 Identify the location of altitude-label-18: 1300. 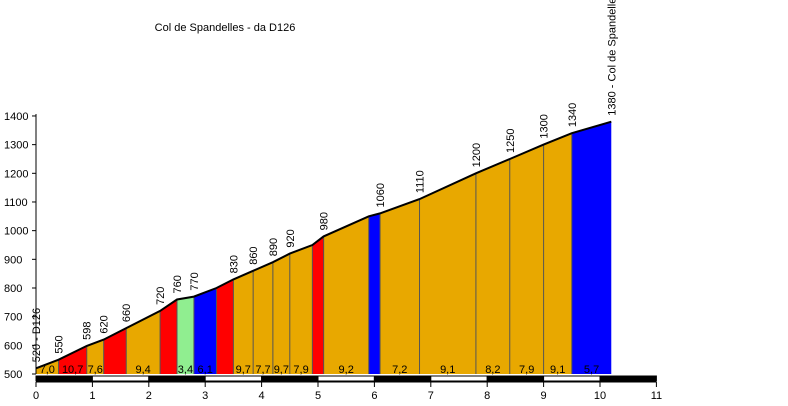
(545, 126).